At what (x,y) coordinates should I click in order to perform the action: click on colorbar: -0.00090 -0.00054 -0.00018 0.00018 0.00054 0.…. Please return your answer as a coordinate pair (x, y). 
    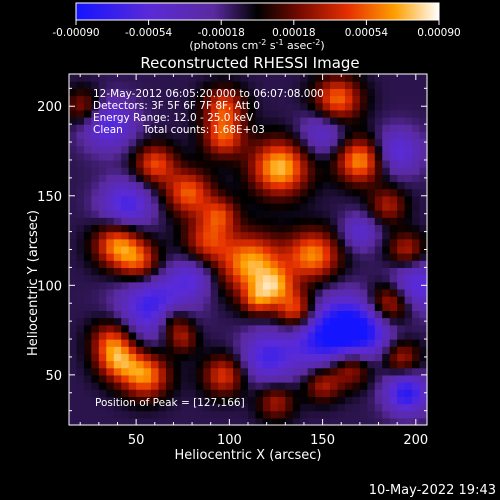
    Looking at the image, I should click on (256, 27).